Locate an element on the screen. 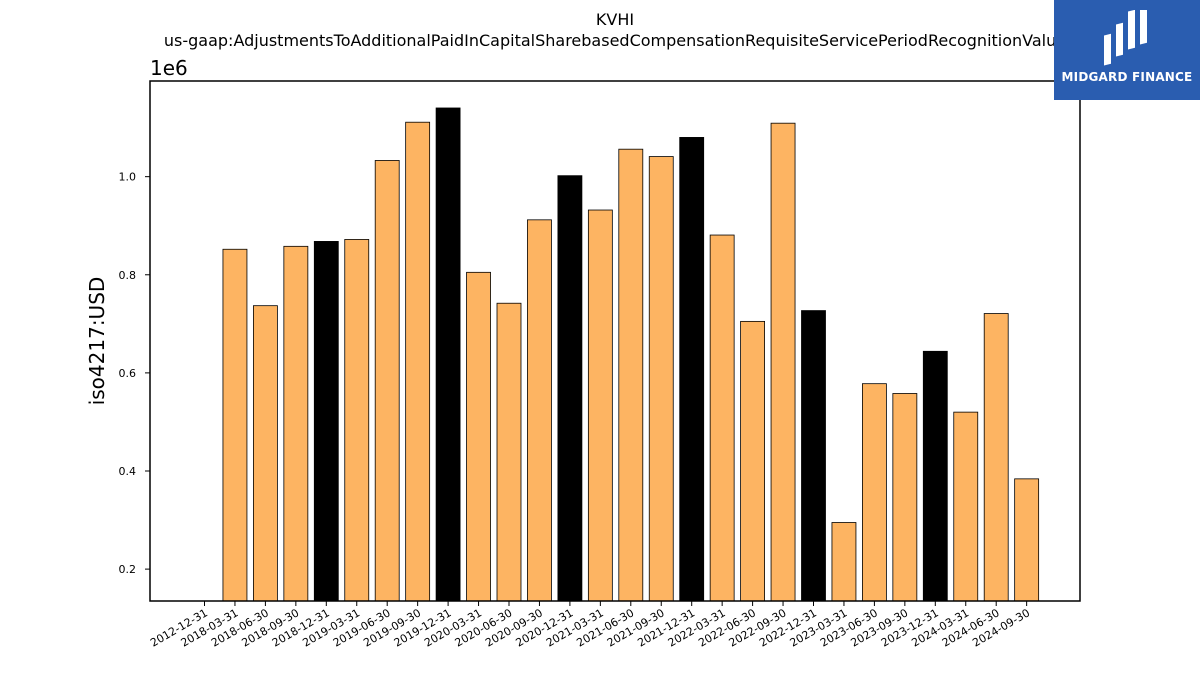  y-axis: 0.2 0.4 0.6 0.8 1.0 is located at coordinates (134, 373).